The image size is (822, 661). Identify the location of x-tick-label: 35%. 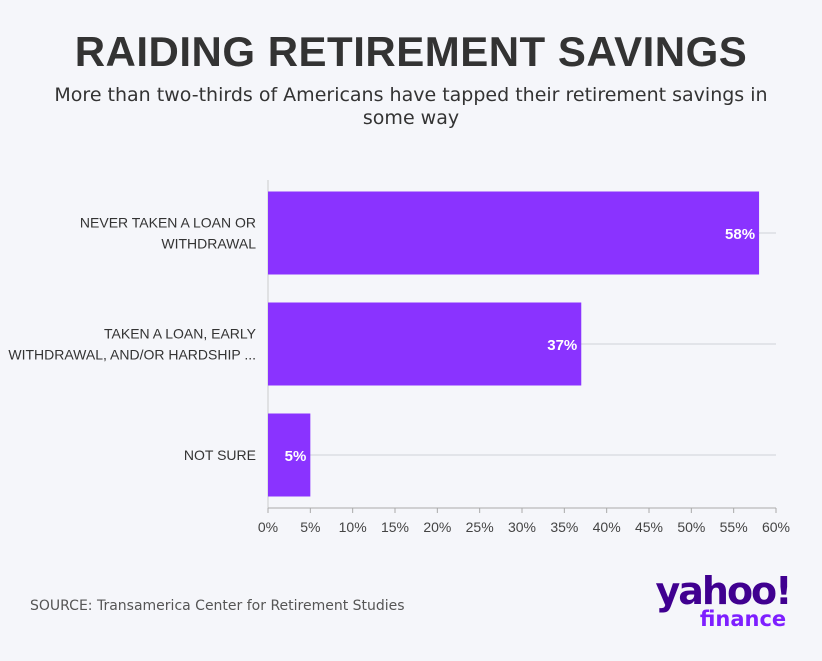
(564, 527).